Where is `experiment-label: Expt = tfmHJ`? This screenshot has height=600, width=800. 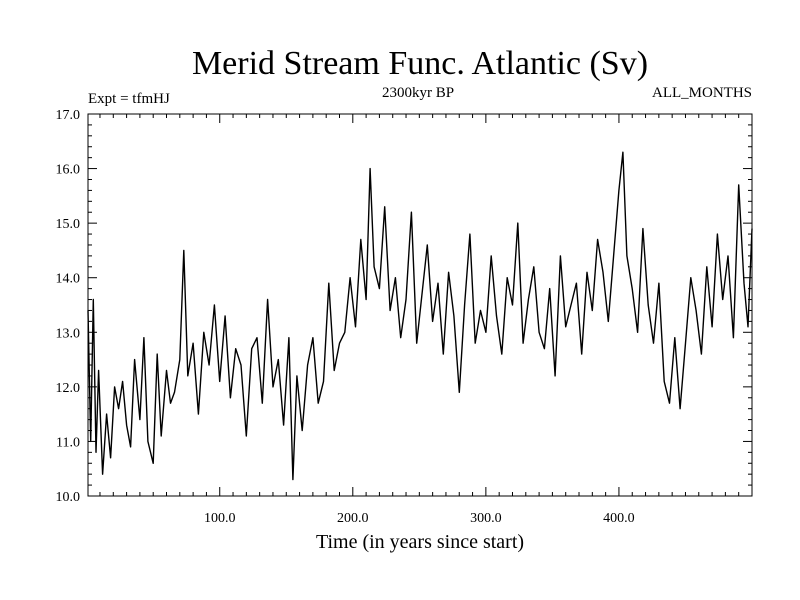
experiment-label: Expt = tfmHJ is located at coordinates (129, 99).